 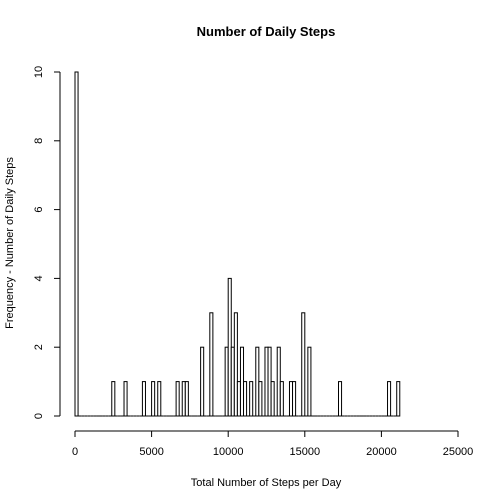 I want to click on y-tick-label: 10, so click(x=39, y=72).